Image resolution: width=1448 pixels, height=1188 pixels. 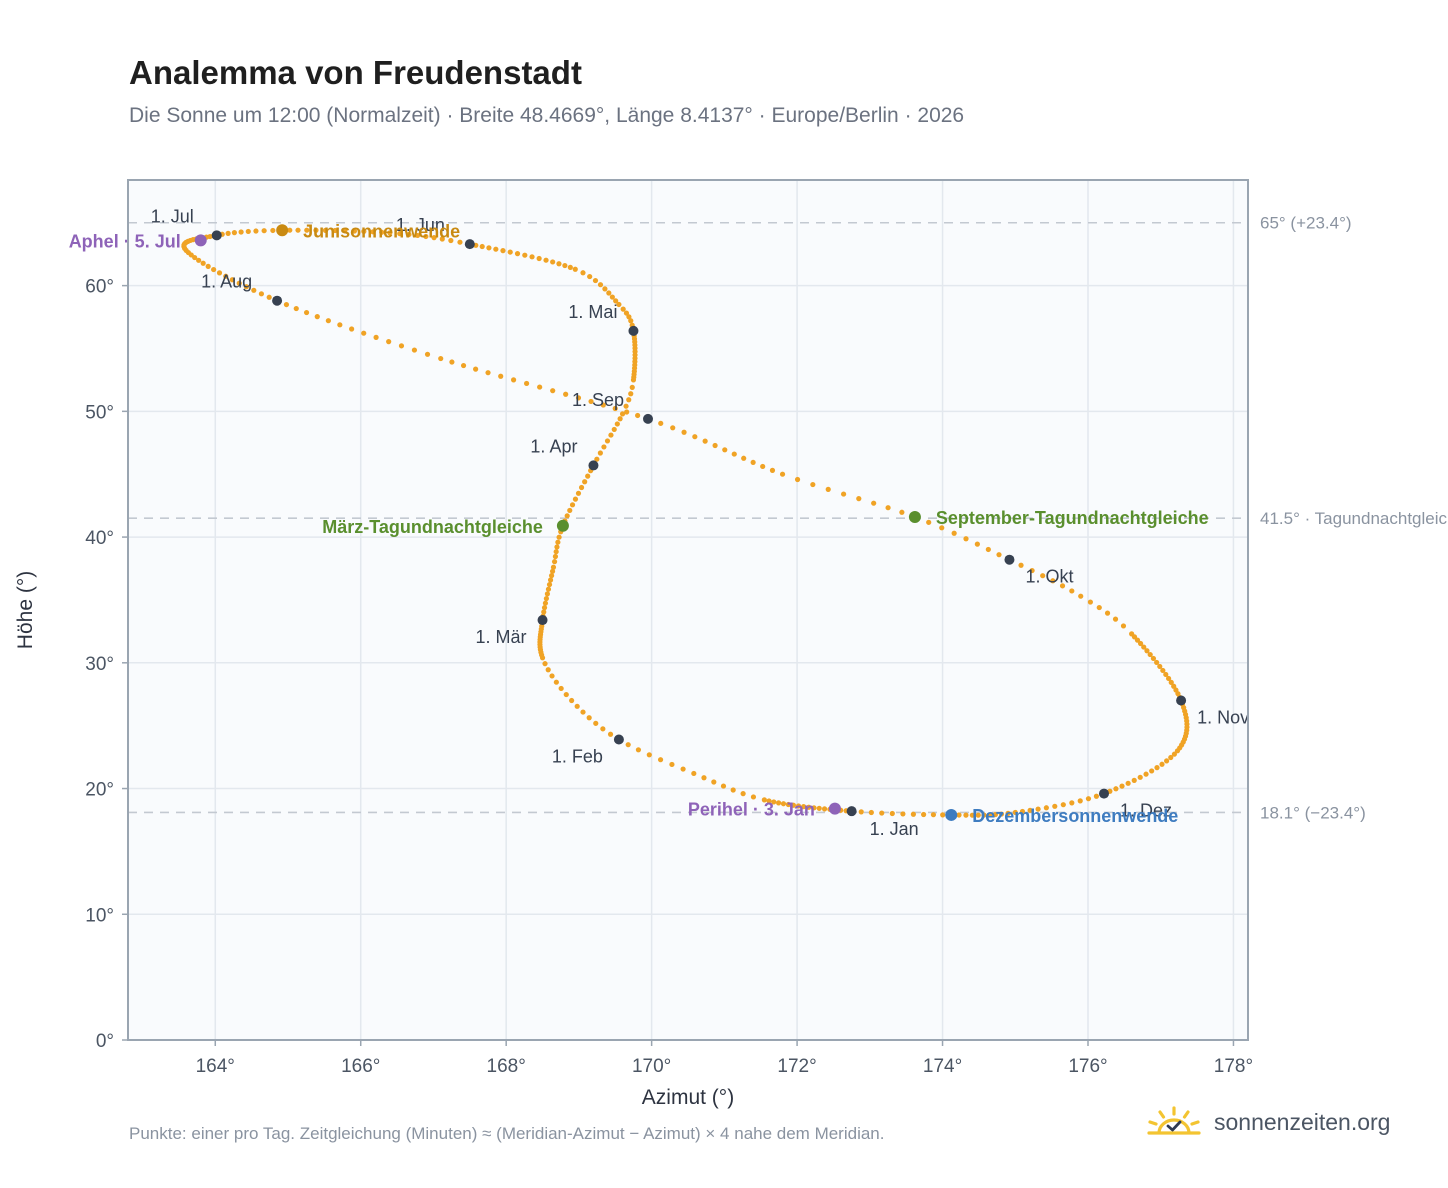 I want to click on reference-line-label: 18.1° (−23.4°), so click(x=1313, y=812).